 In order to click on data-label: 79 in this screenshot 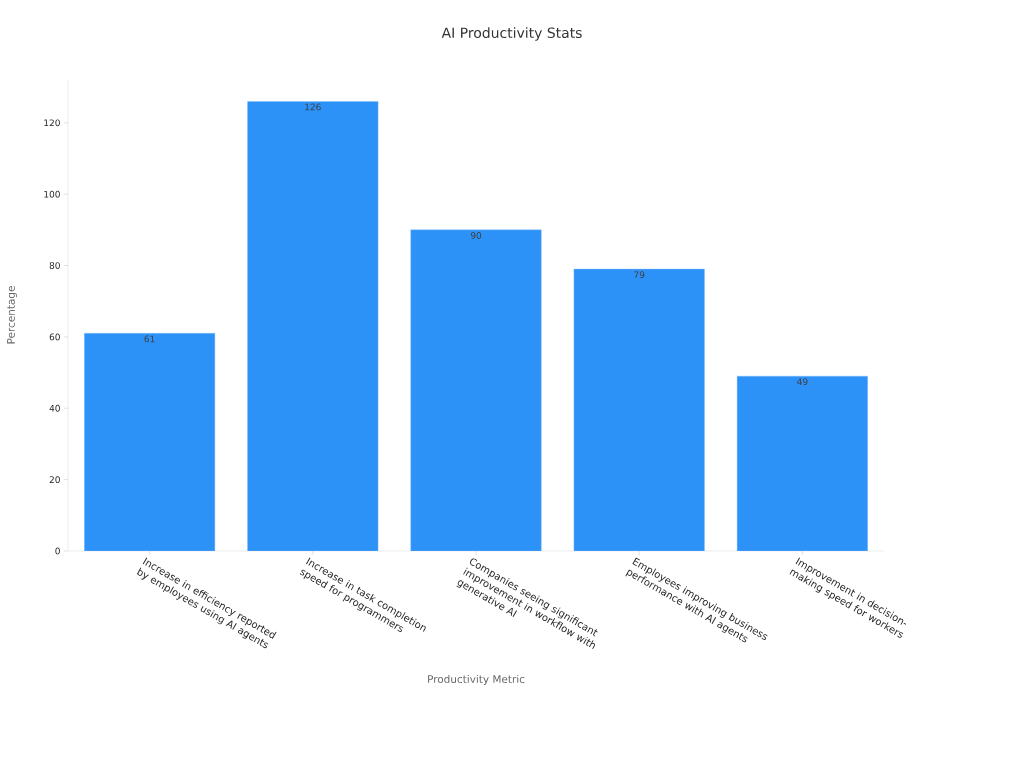, I will do `click(639, 275)`.